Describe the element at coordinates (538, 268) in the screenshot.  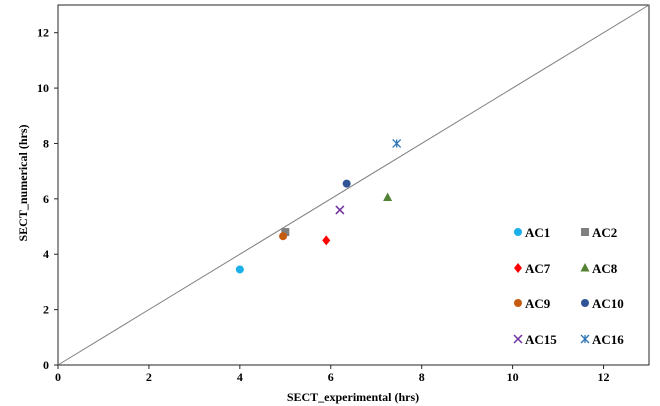
I see `legend-label: AC7` at that location.